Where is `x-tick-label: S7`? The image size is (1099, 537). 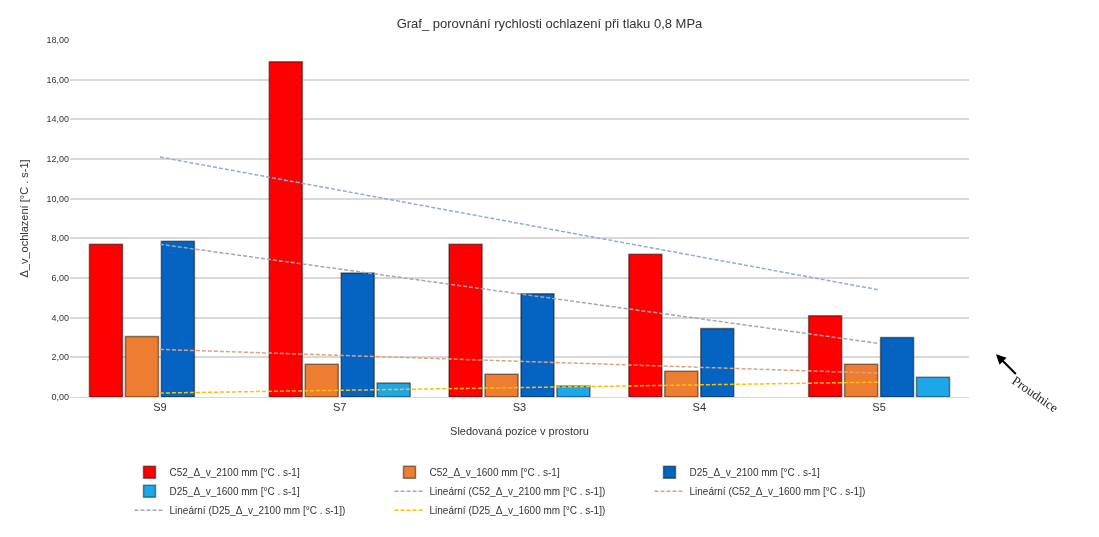 x-tick-label: S7 is located at coordinates (339, 407).